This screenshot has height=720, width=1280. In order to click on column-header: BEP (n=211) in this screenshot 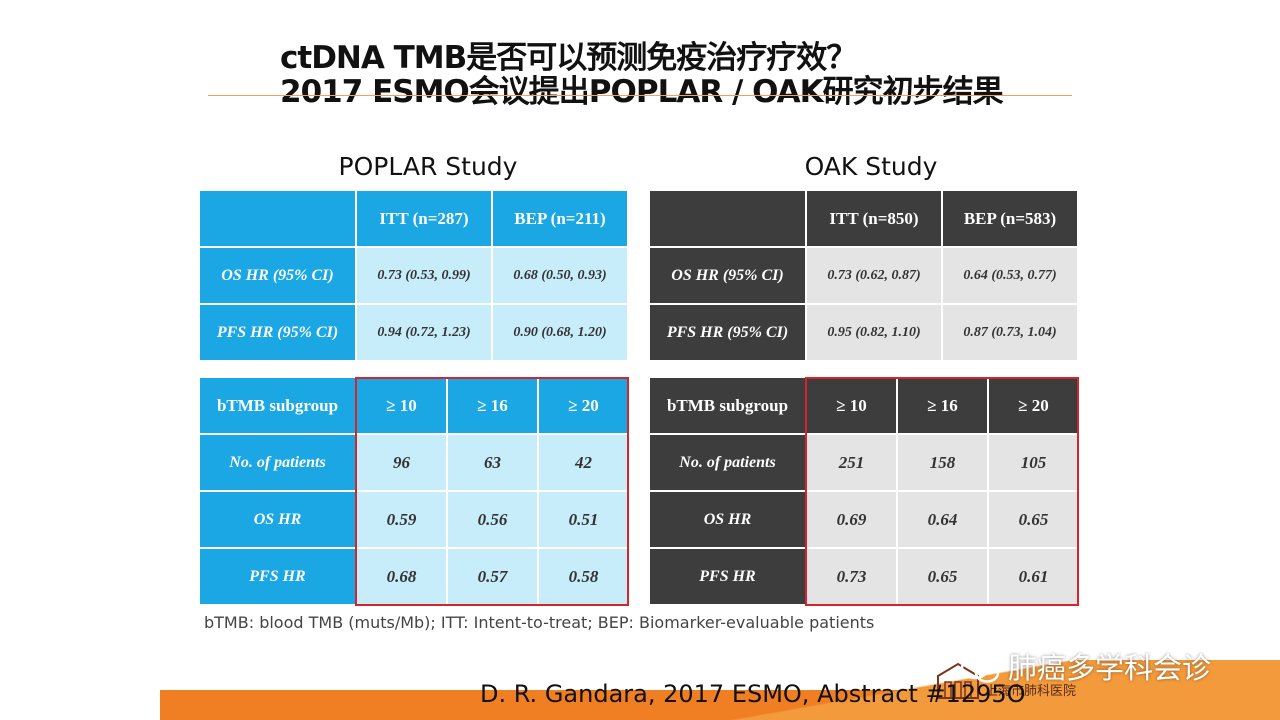, I will do `click(560, 218)`.